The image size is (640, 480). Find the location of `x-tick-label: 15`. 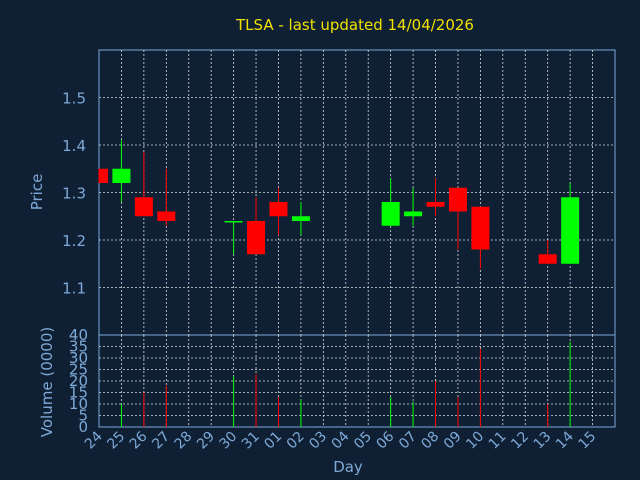

x-tick-label: 15 is located at coordinates (587, 441).